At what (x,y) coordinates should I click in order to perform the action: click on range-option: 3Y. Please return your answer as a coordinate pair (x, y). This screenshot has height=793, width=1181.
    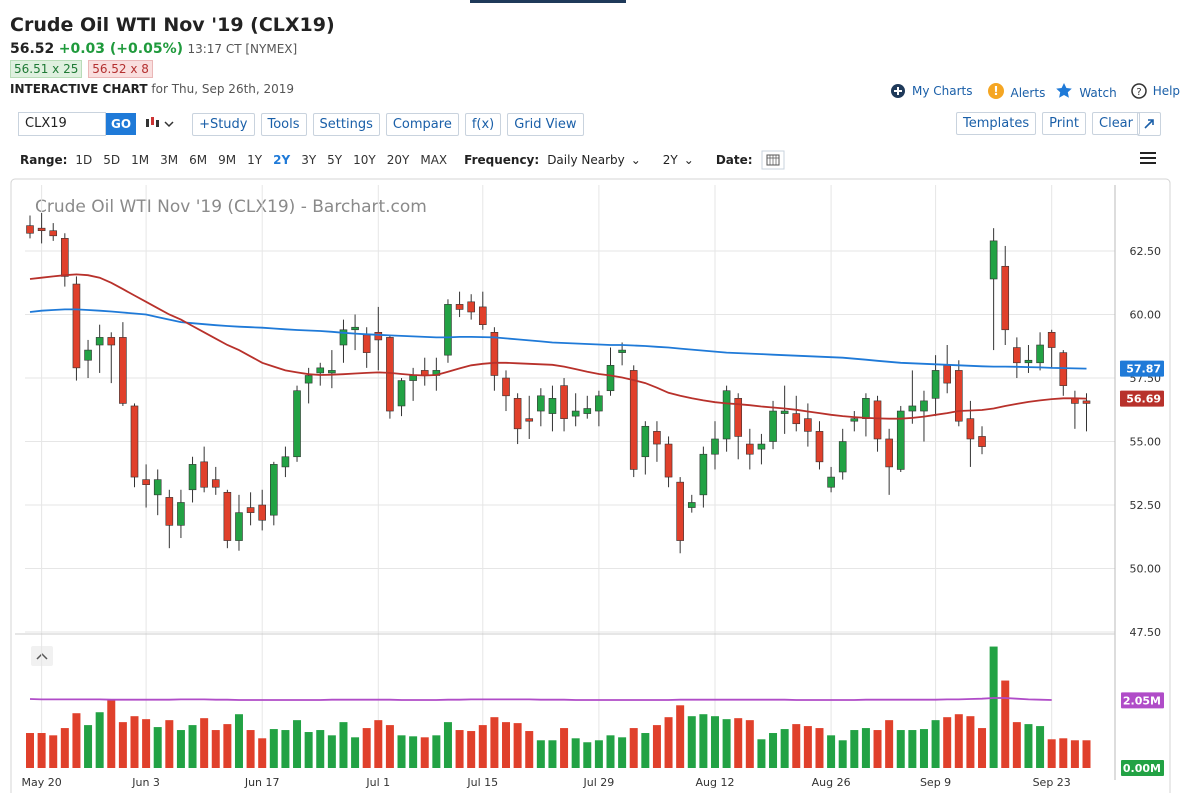
    Looking at the image, I should click on (309, 160).